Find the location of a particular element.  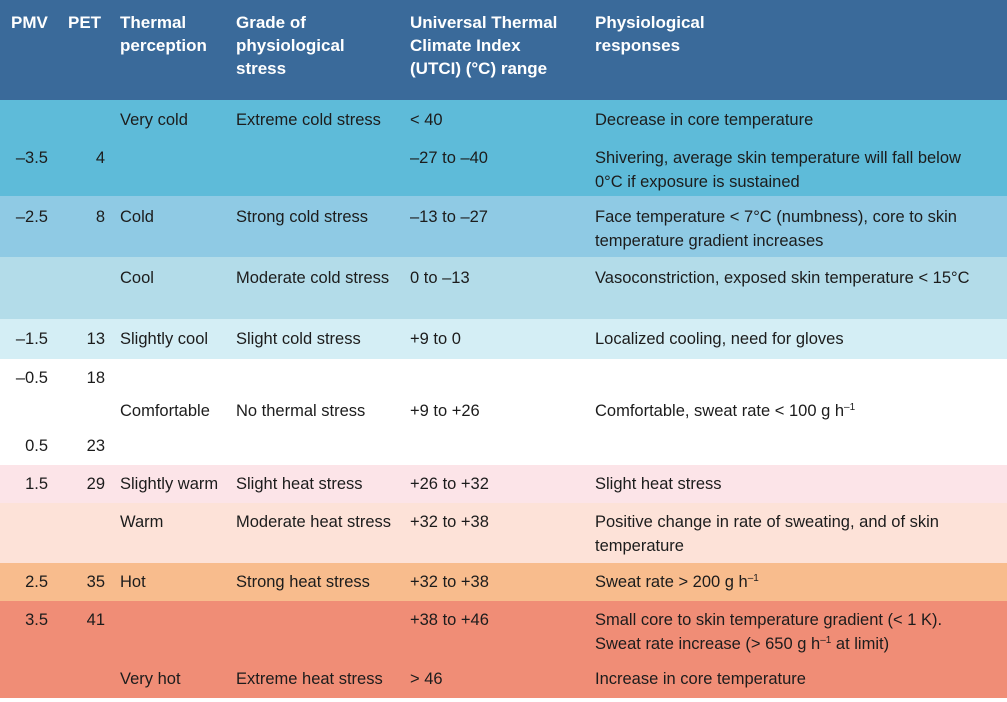

header-pmv: PMV is located at coordinates (29, 22).